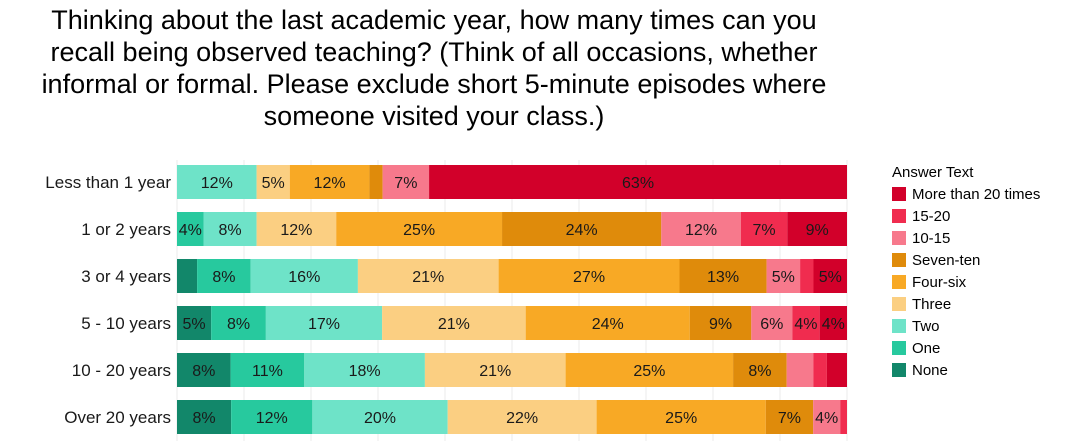  I want to click on legend-item: Seven-ten, so click(966, 260).